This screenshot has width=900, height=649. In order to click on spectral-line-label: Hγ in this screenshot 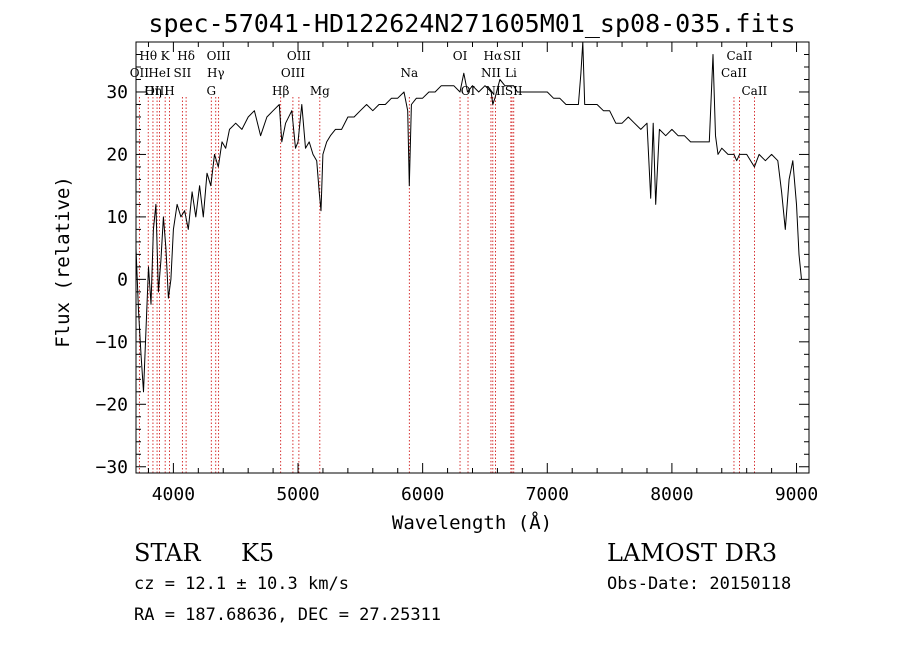, I will do `click(216, 73)`.